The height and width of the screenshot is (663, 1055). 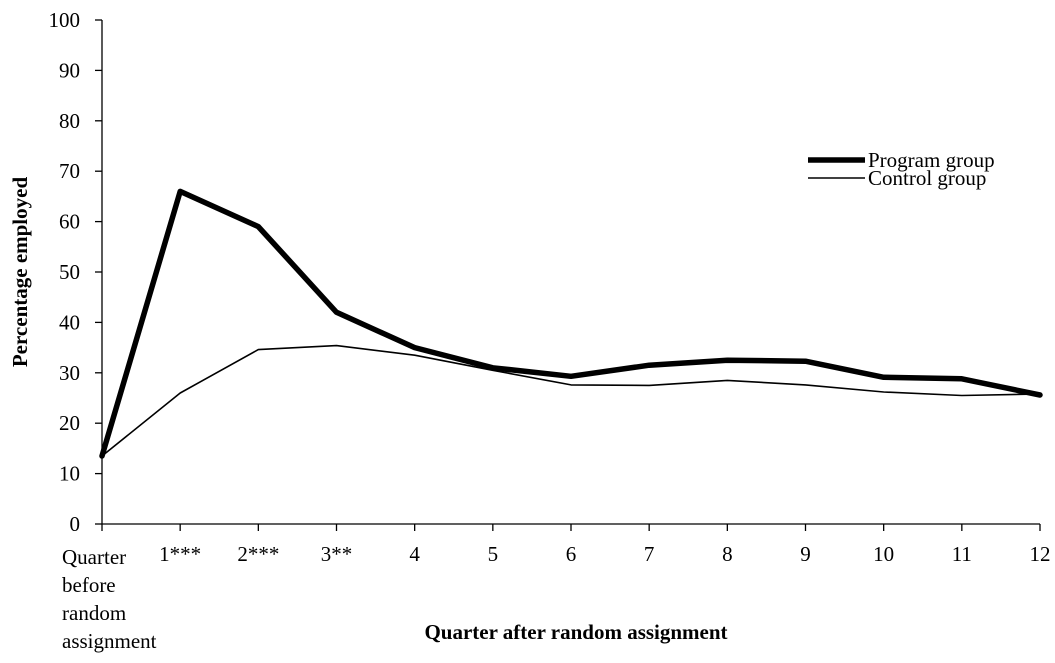 I want to click on y-tick-label: 0, so click(x=75, y=524).